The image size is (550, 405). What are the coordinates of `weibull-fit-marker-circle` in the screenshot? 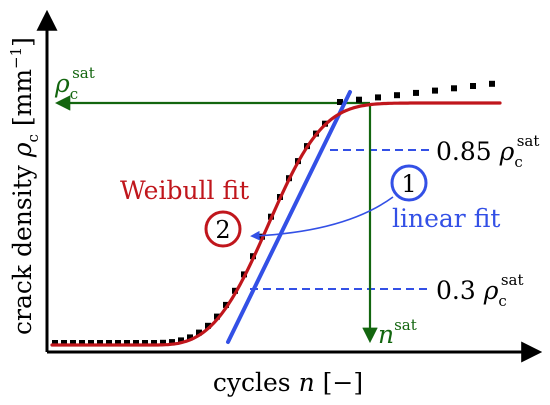 It's located at (223, 229).